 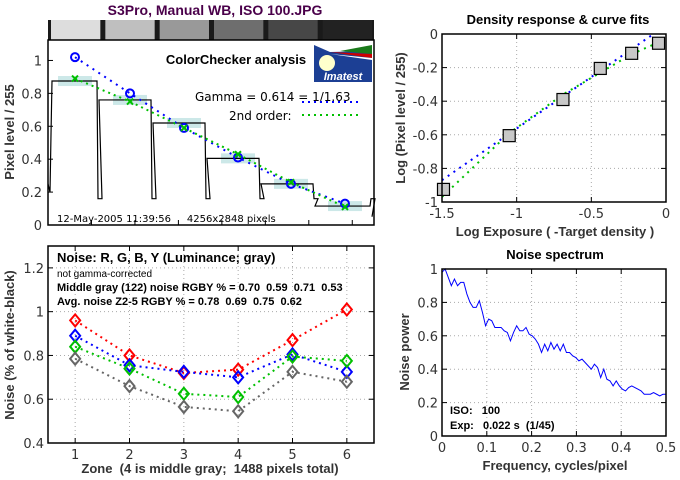 I want to click on density-ytick-label: -0.4, so click(x=425, y=102).